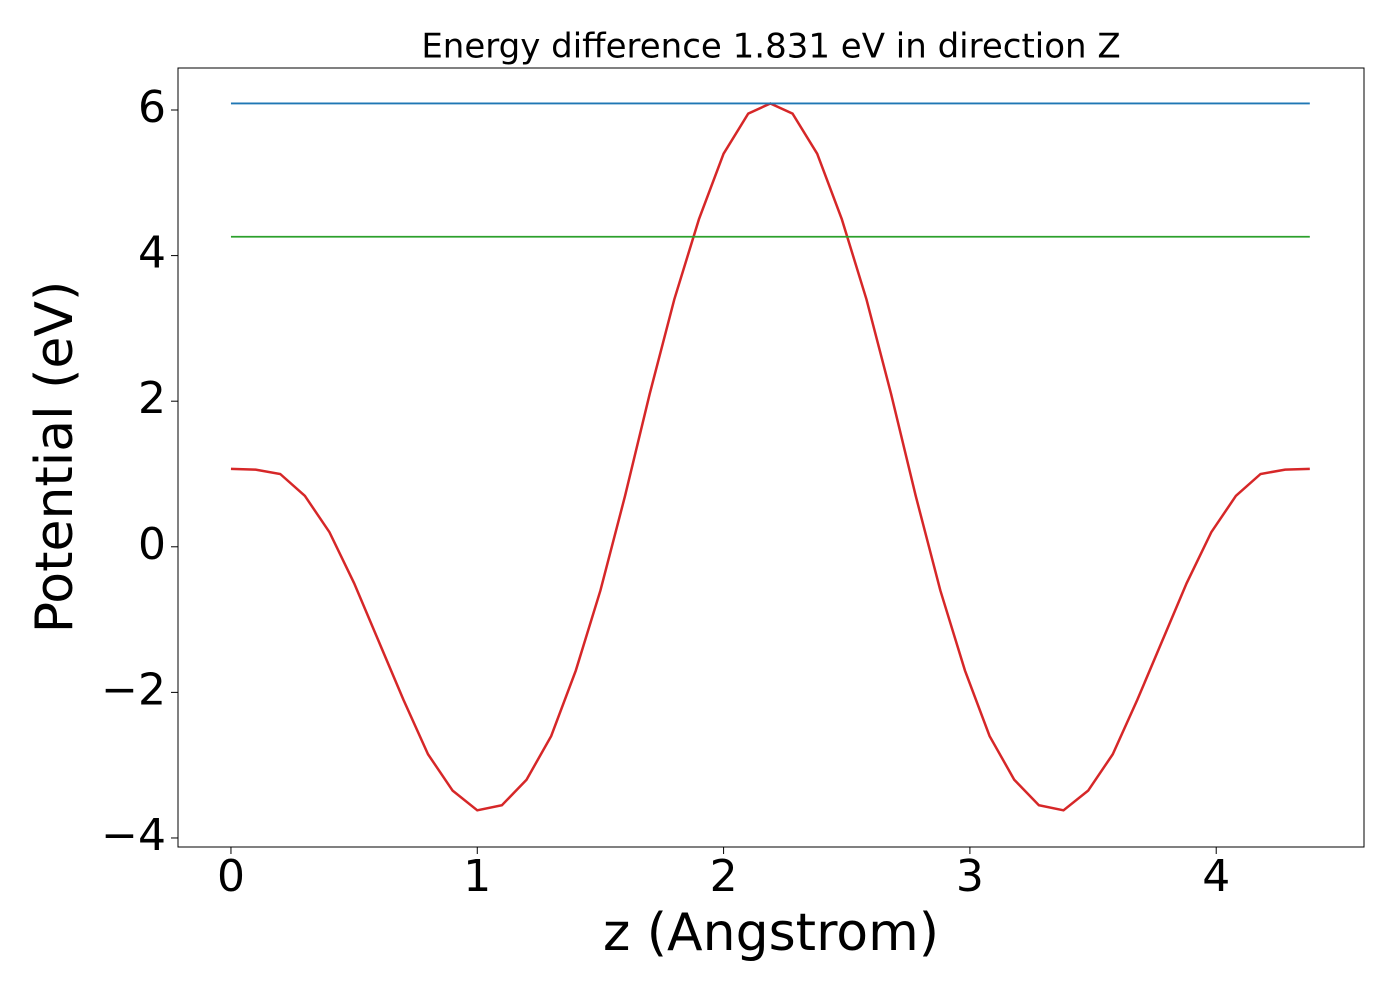  Describe the element at coordinates (231, 876) in the screenshot. I see `x-tick-label: 0` at that location.